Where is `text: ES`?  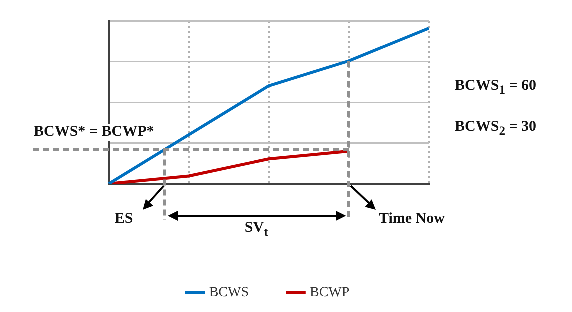 text: ES is located at coordinates (124, 219).